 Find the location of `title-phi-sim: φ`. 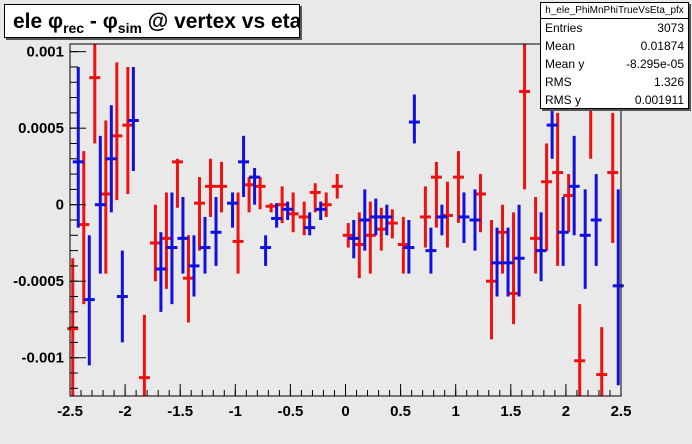

title-phi-sim: φ is located at coordinates (110, 21).